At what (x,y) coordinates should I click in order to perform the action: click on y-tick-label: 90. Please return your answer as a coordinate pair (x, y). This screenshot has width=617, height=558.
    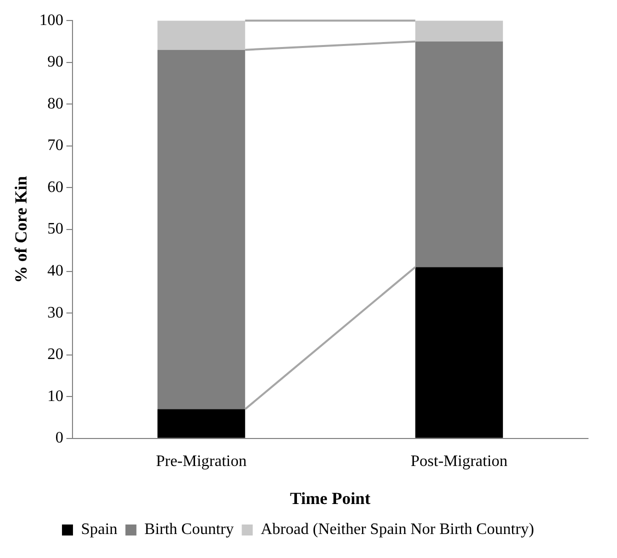
    Looking at the image, I should click on (55, 62).